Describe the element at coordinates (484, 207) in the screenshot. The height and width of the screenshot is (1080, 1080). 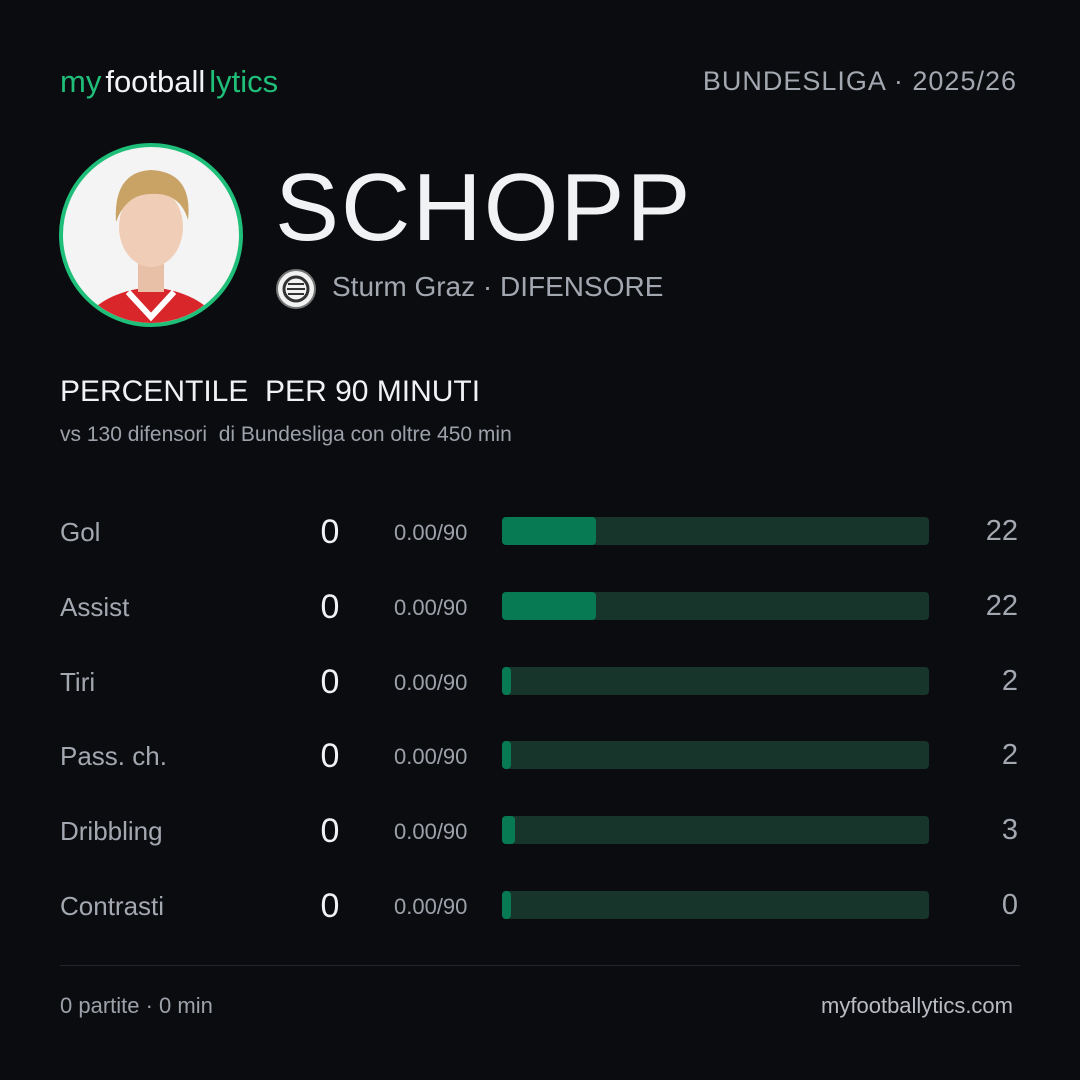
I see `player-name: SCHOPP` at that location.